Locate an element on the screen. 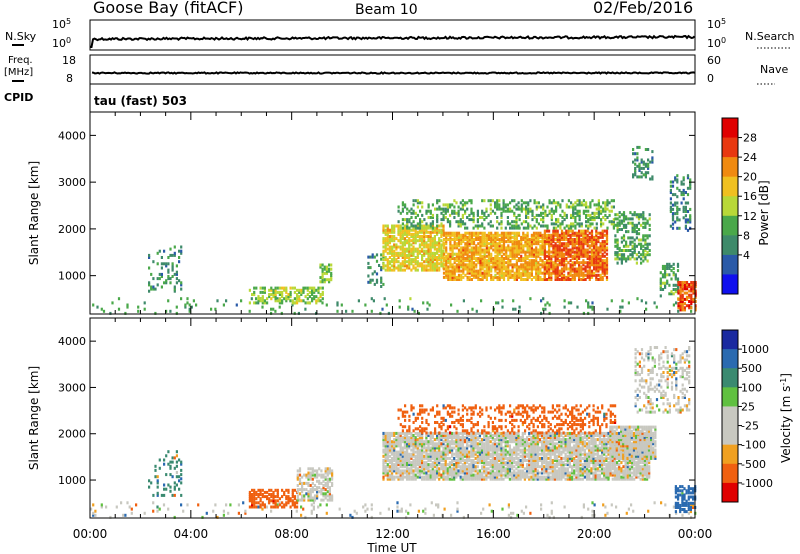 The width and height of the screenshot is (800, 554). nsearch-tick-bottom: 100 is located at coordinates (716, 43).